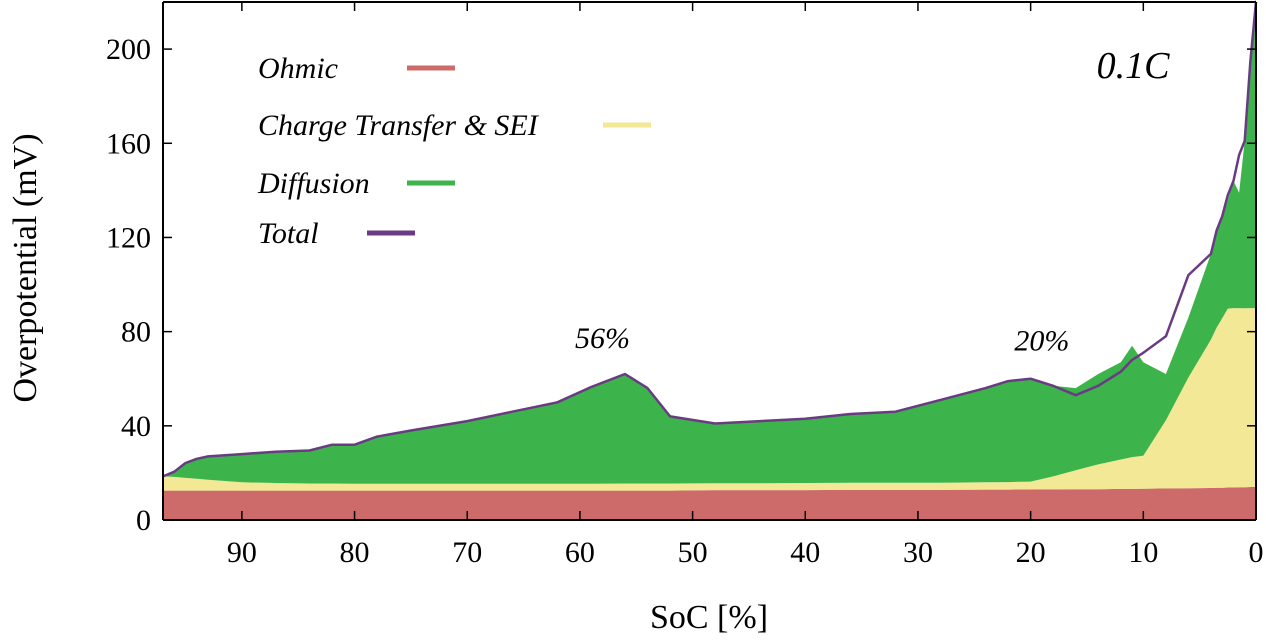  Describe the element at coordinates (580, 552) in the screenshot. I see `x-tick-label: 60` at that location.